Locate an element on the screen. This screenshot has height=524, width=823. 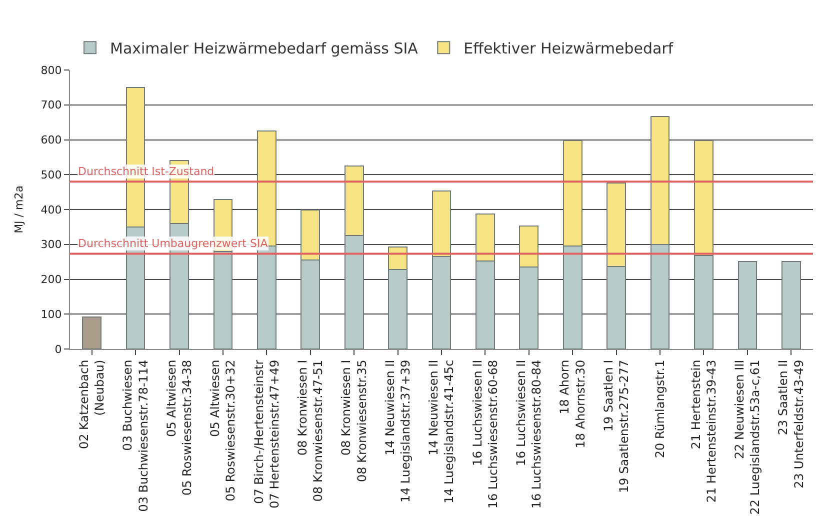
x-tick-label: 16 Luchswiesen II 16 Luchswiesenstr.60-68 is located at coordinates (485, 434).